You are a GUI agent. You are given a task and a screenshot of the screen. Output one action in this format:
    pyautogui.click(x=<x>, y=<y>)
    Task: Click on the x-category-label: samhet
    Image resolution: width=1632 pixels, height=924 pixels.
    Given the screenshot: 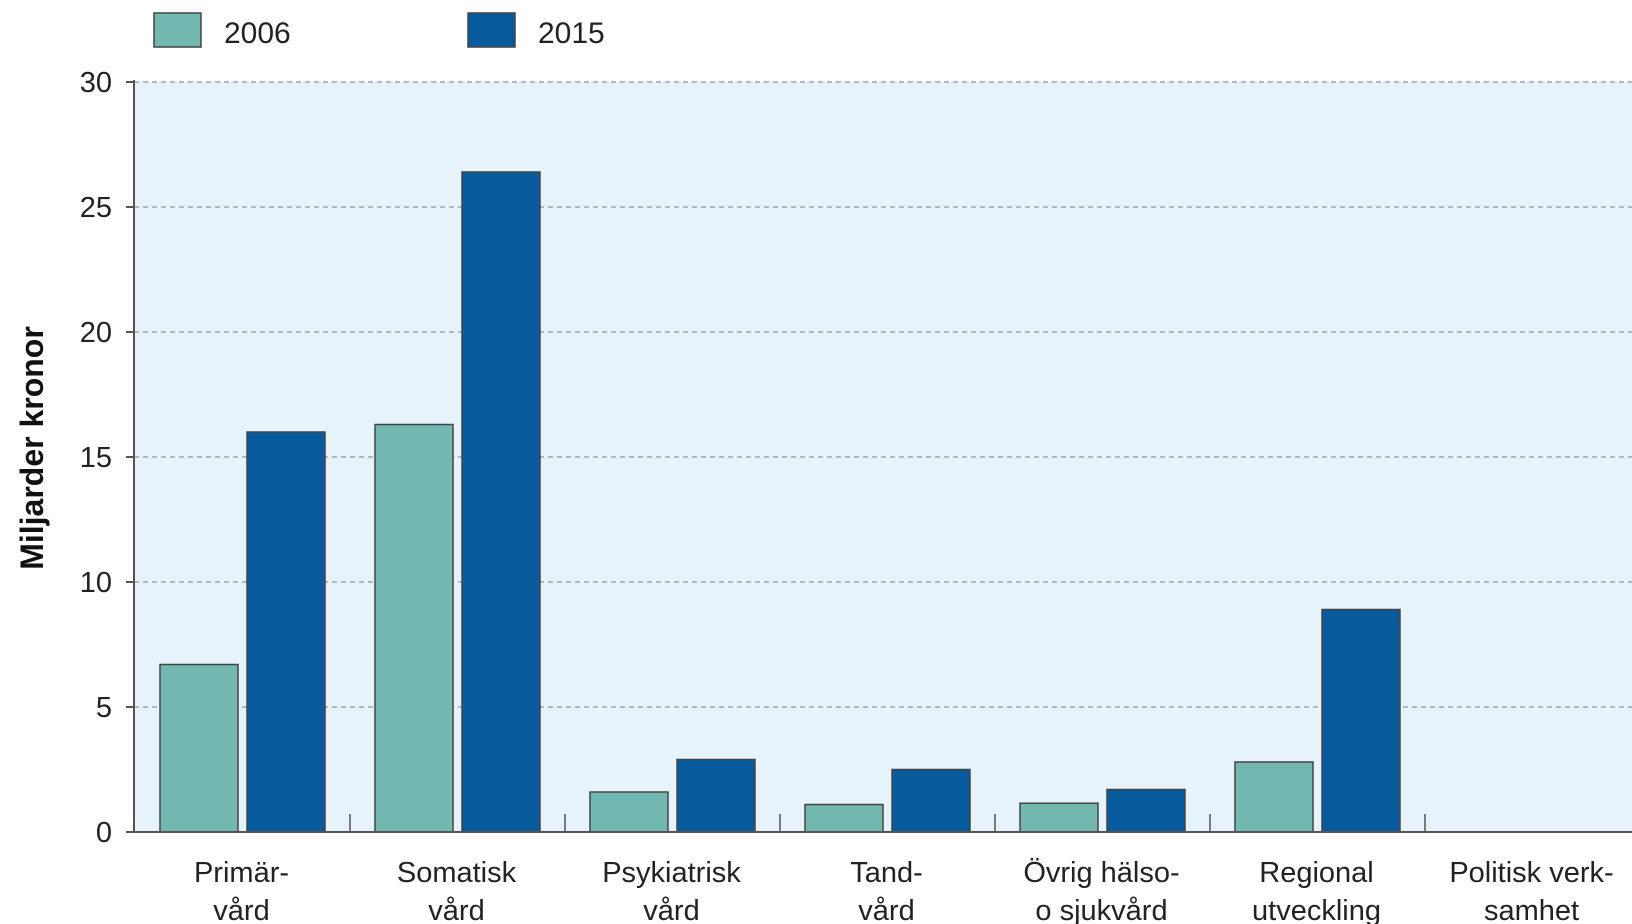 What is the action you would take?
    pyautogui.click(x=1531, y=909)
    